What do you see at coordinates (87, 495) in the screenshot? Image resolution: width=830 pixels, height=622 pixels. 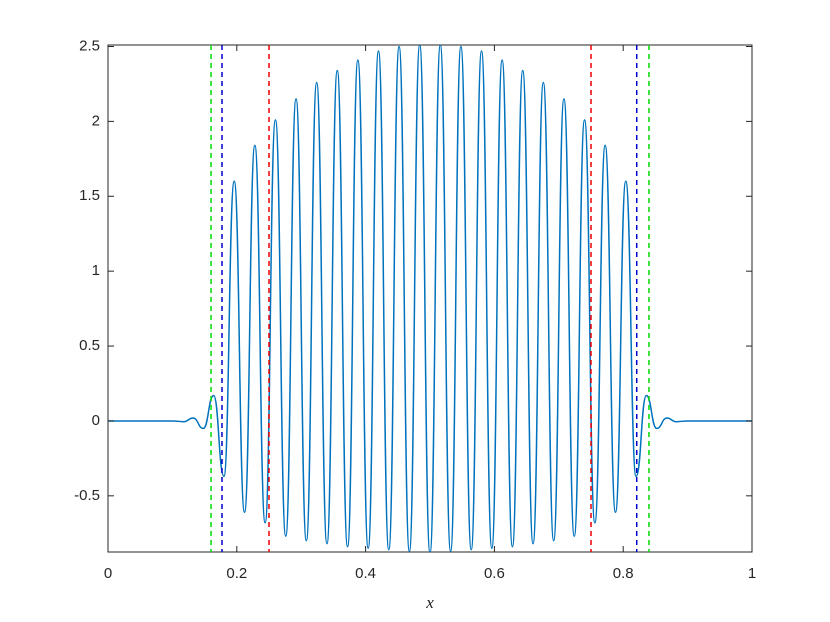 I see `y-tick-label: -0.5` at bounding box center [87, 495].